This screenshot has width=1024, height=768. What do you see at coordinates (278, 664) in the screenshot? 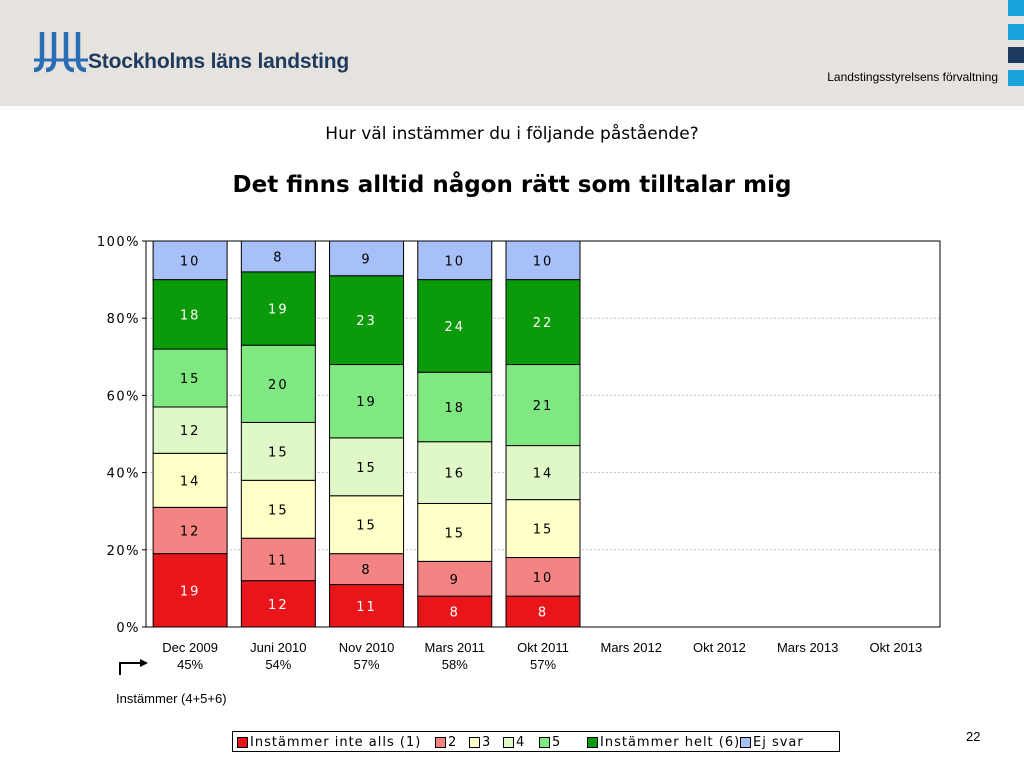
I see `x-sublabel: 54%` at bounding box center [278, 664].